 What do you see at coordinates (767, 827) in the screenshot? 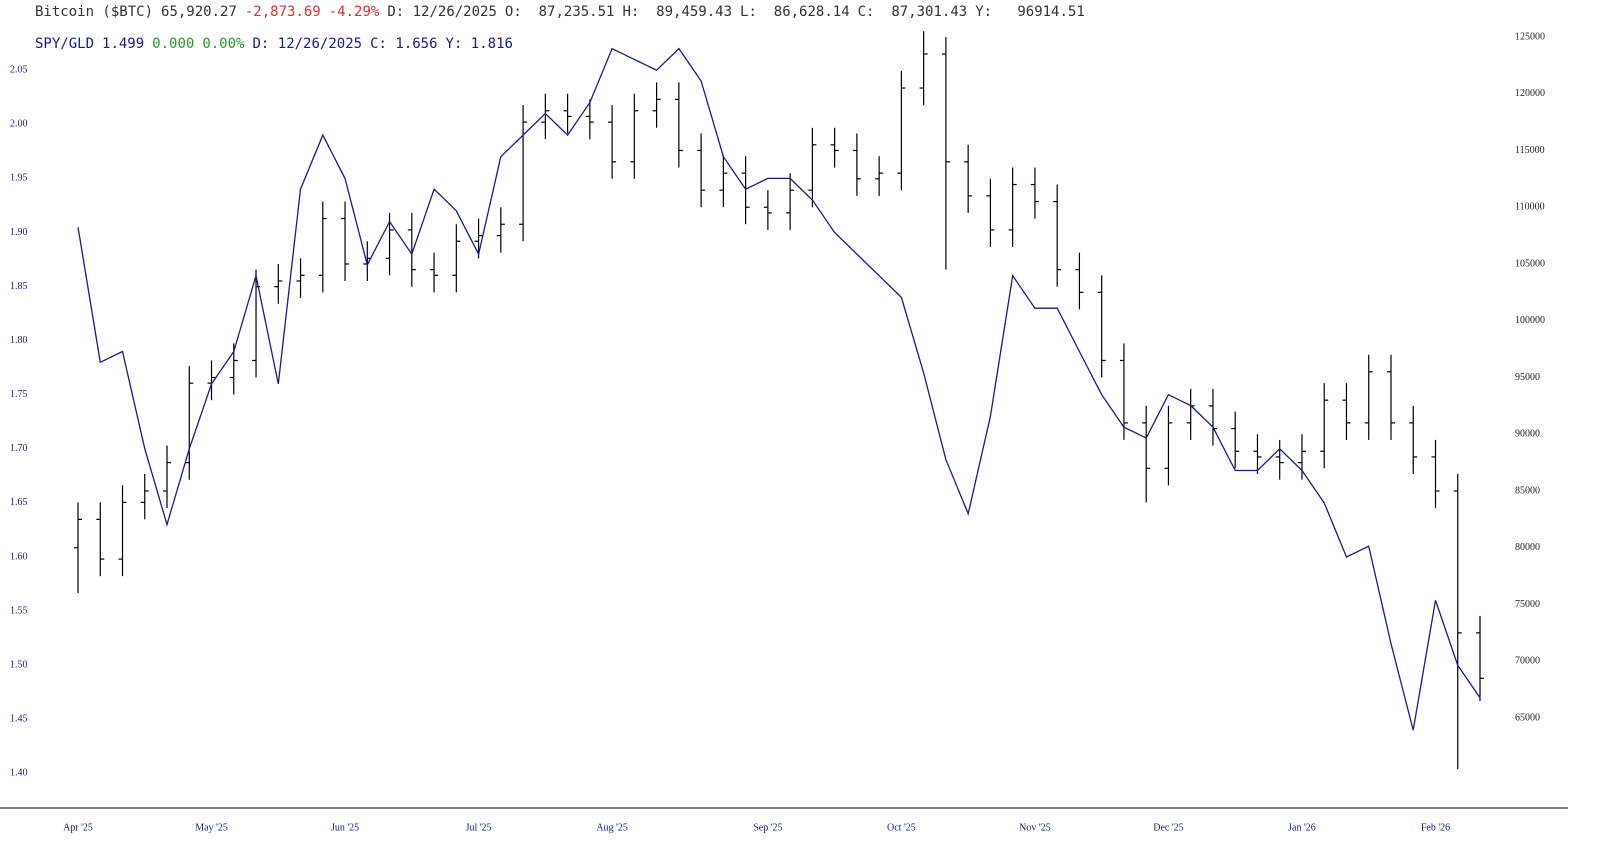
I see `x-tick-label: Sep '25` at bounding box center [767, 827].